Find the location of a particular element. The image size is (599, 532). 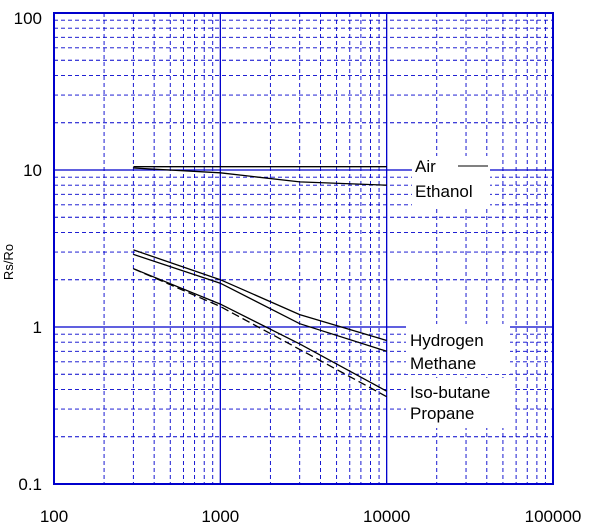

y-tick-label-10: 10 is located at coordinates (32, 170).